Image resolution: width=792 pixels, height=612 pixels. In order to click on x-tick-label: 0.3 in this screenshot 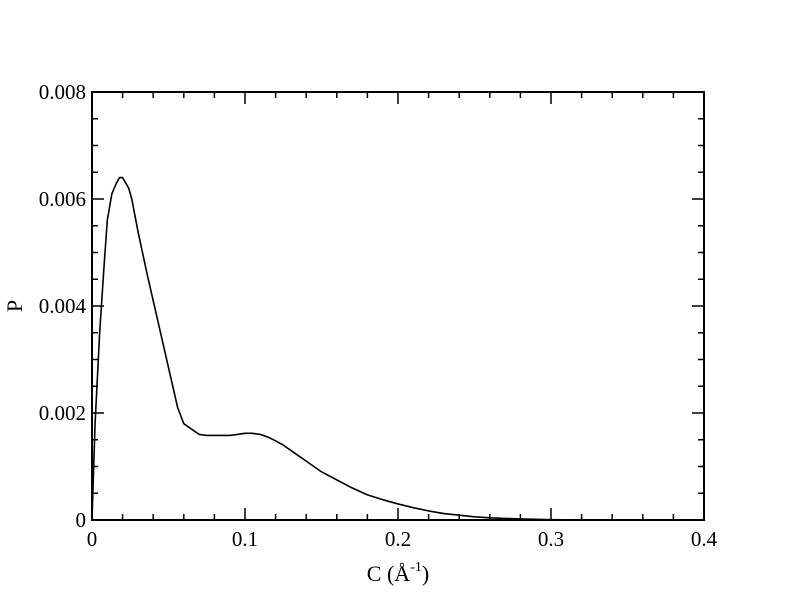, I will do `click(551, 539)`.